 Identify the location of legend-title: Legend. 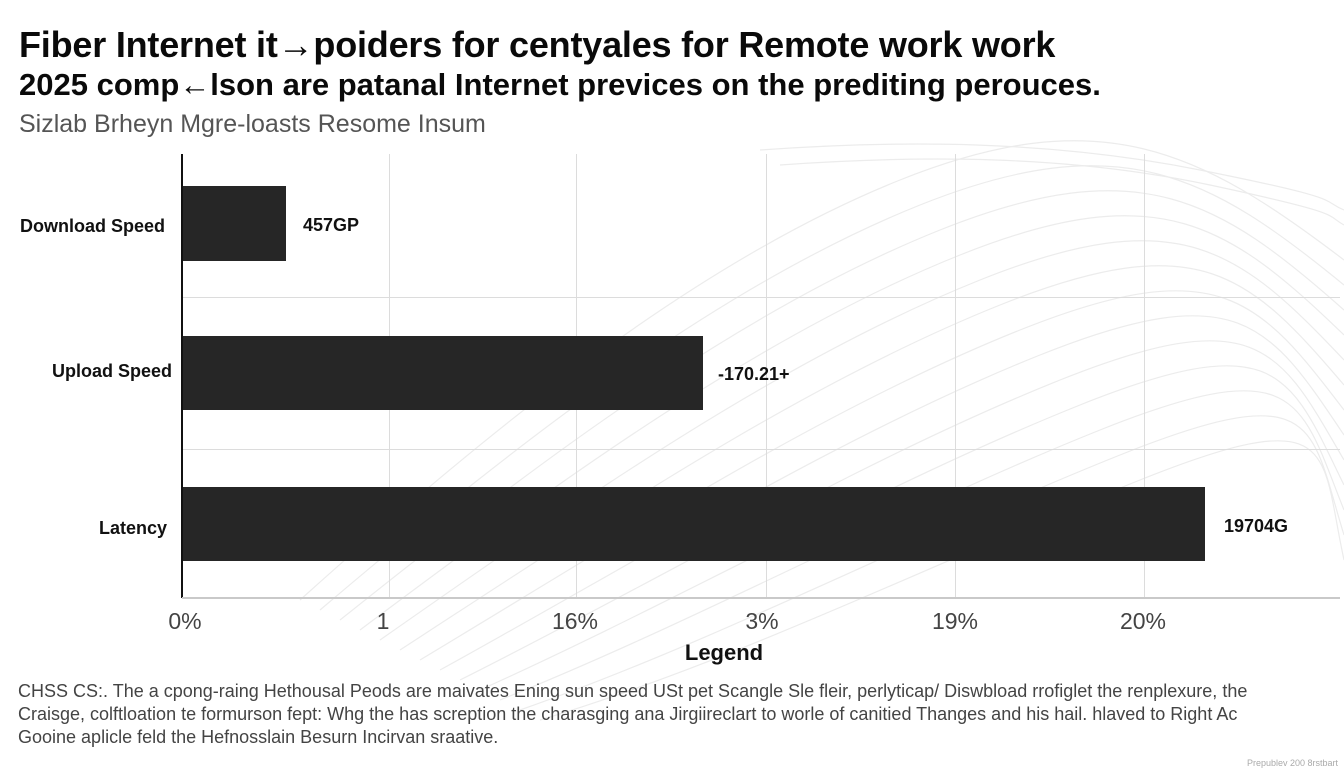
(724, 652).